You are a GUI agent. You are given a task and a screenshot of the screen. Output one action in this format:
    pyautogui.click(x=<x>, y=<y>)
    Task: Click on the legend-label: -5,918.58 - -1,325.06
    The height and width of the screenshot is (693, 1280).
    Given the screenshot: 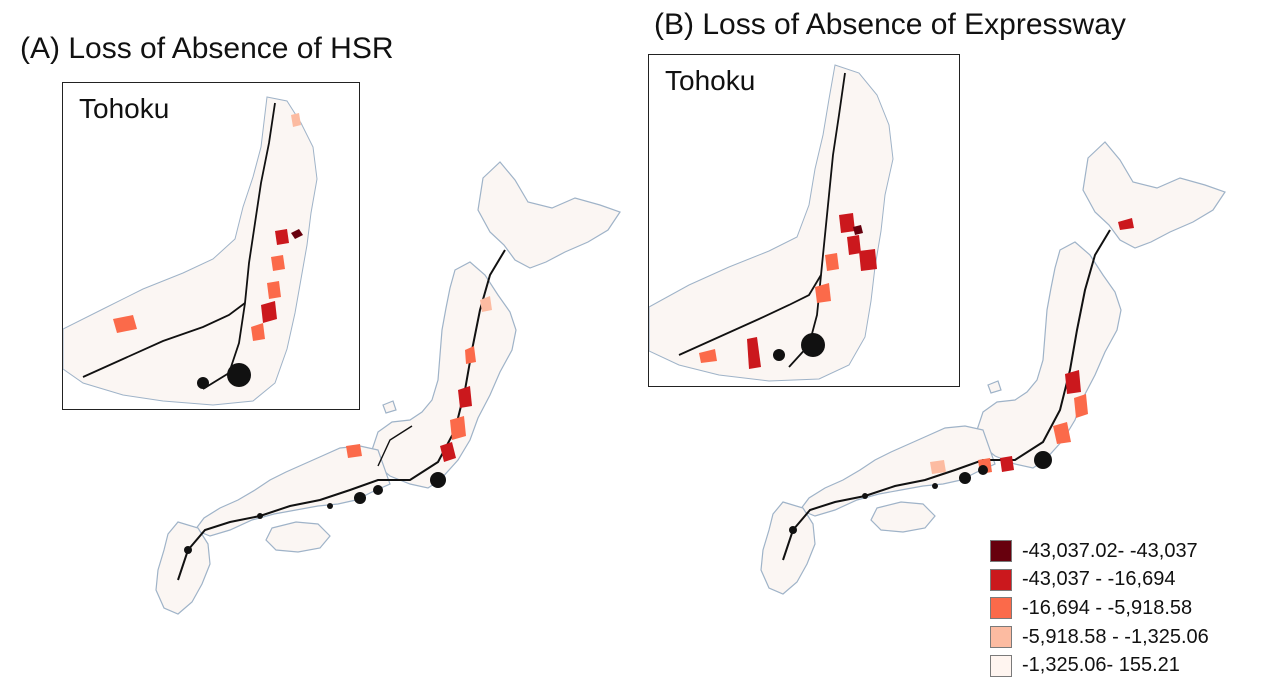 What is the action you would take?
    pyautogui.click(x=1115, y=636)
    